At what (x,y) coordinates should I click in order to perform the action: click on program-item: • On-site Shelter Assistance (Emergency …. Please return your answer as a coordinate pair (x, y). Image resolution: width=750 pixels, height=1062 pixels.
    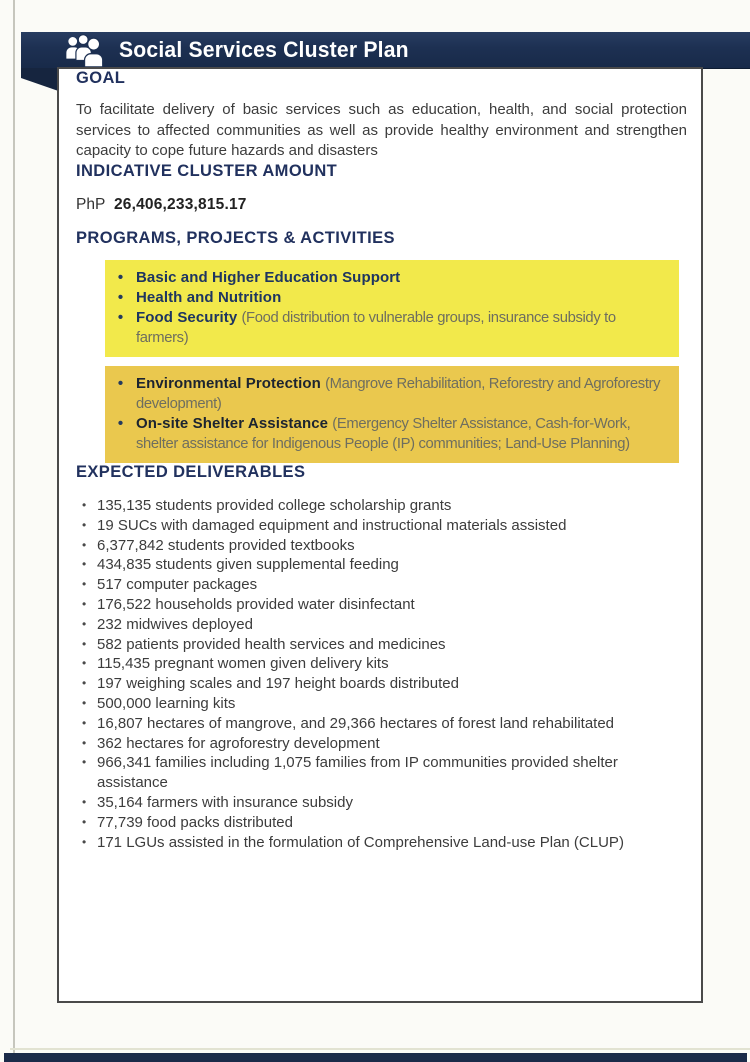
    Looking at the image, I should click on (388, 434).